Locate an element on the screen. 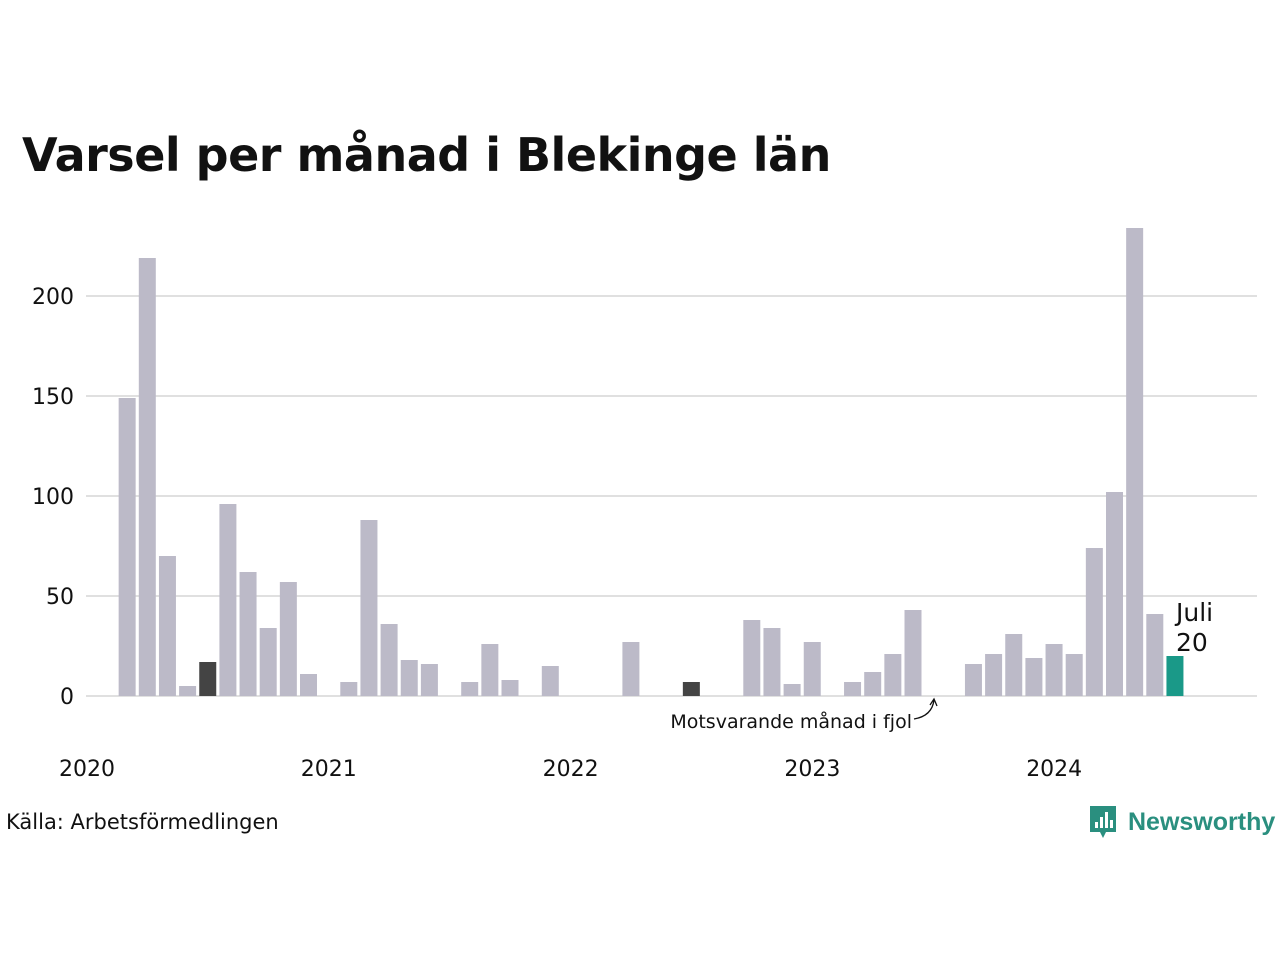  y-axis-labels: 0 50 100 150 200 is located at coordinates (53, 497).